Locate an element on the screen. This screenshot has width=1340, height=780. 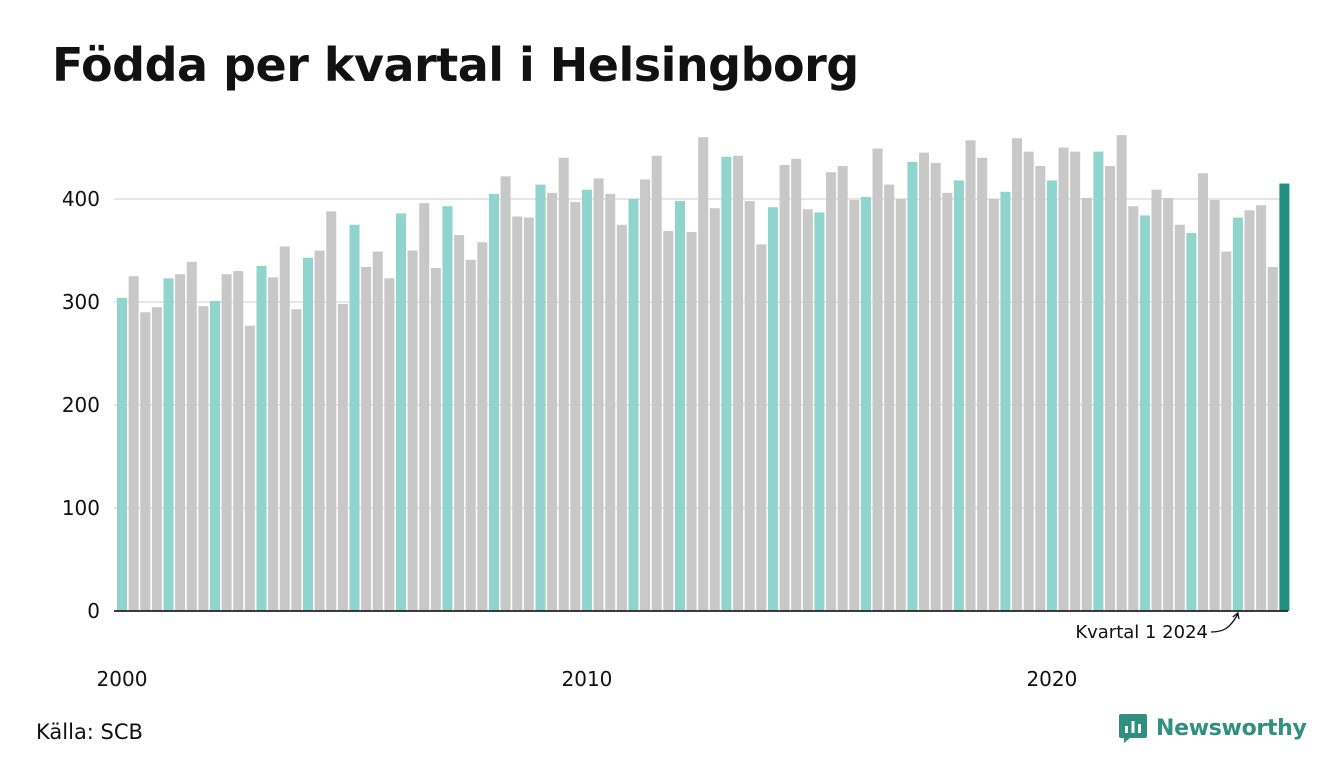
brand-name: Newsworthy is located at coordinates (1231, 728).